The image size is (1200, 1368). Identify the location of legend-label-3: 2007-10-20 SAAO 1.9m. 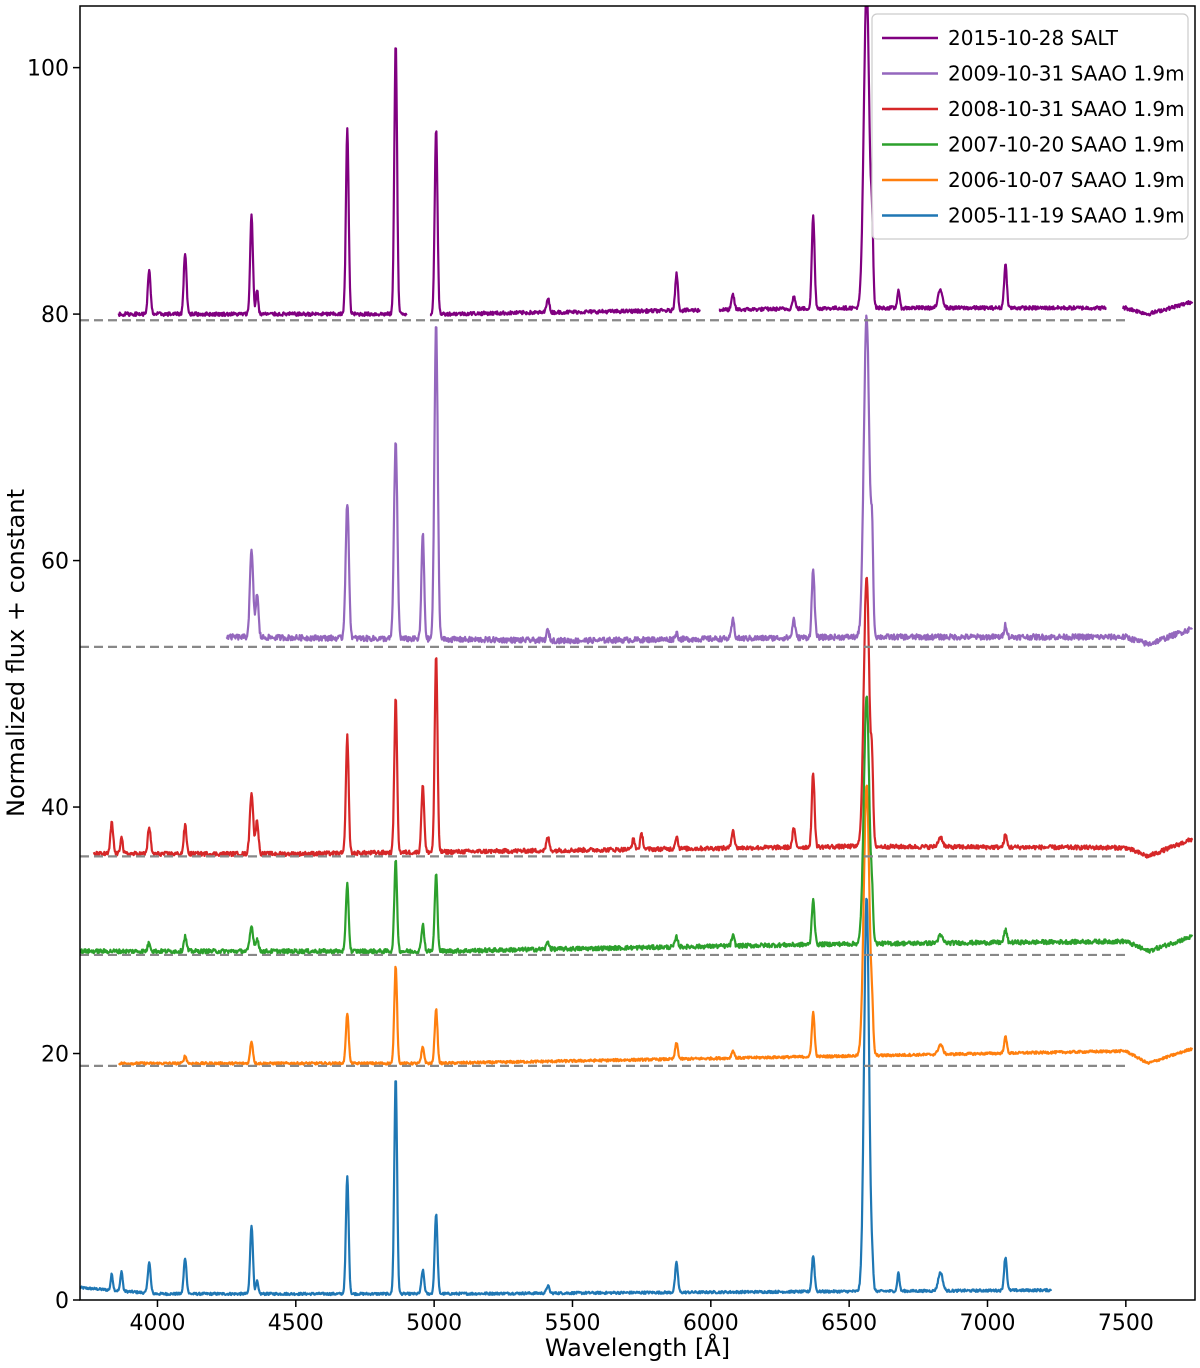
(1066, 145).